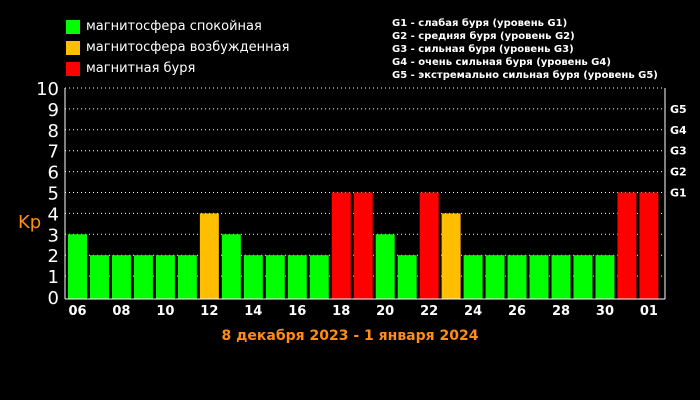  Describe the element at coordinates (501, 62) in the screenshot. I see `storm-level-g4: G4 - очень сильная буря (уровень G4)` at that location.